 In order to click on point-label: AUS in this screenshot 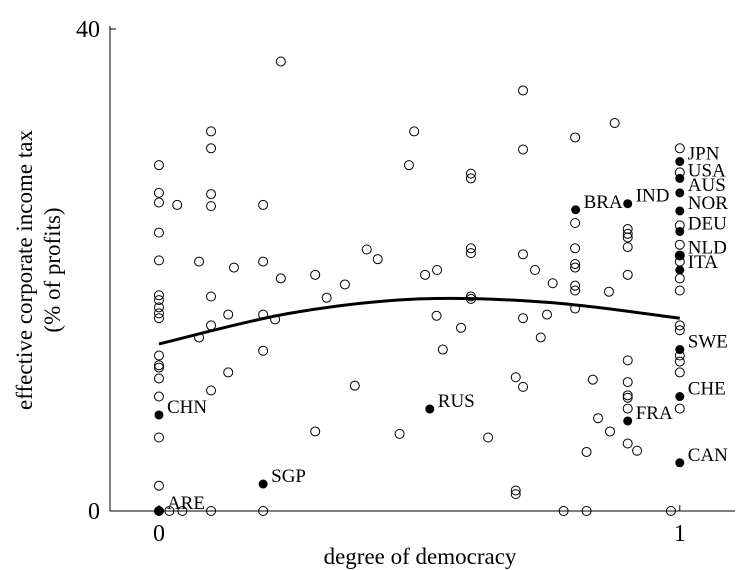, I will do `click(707, 185)`.